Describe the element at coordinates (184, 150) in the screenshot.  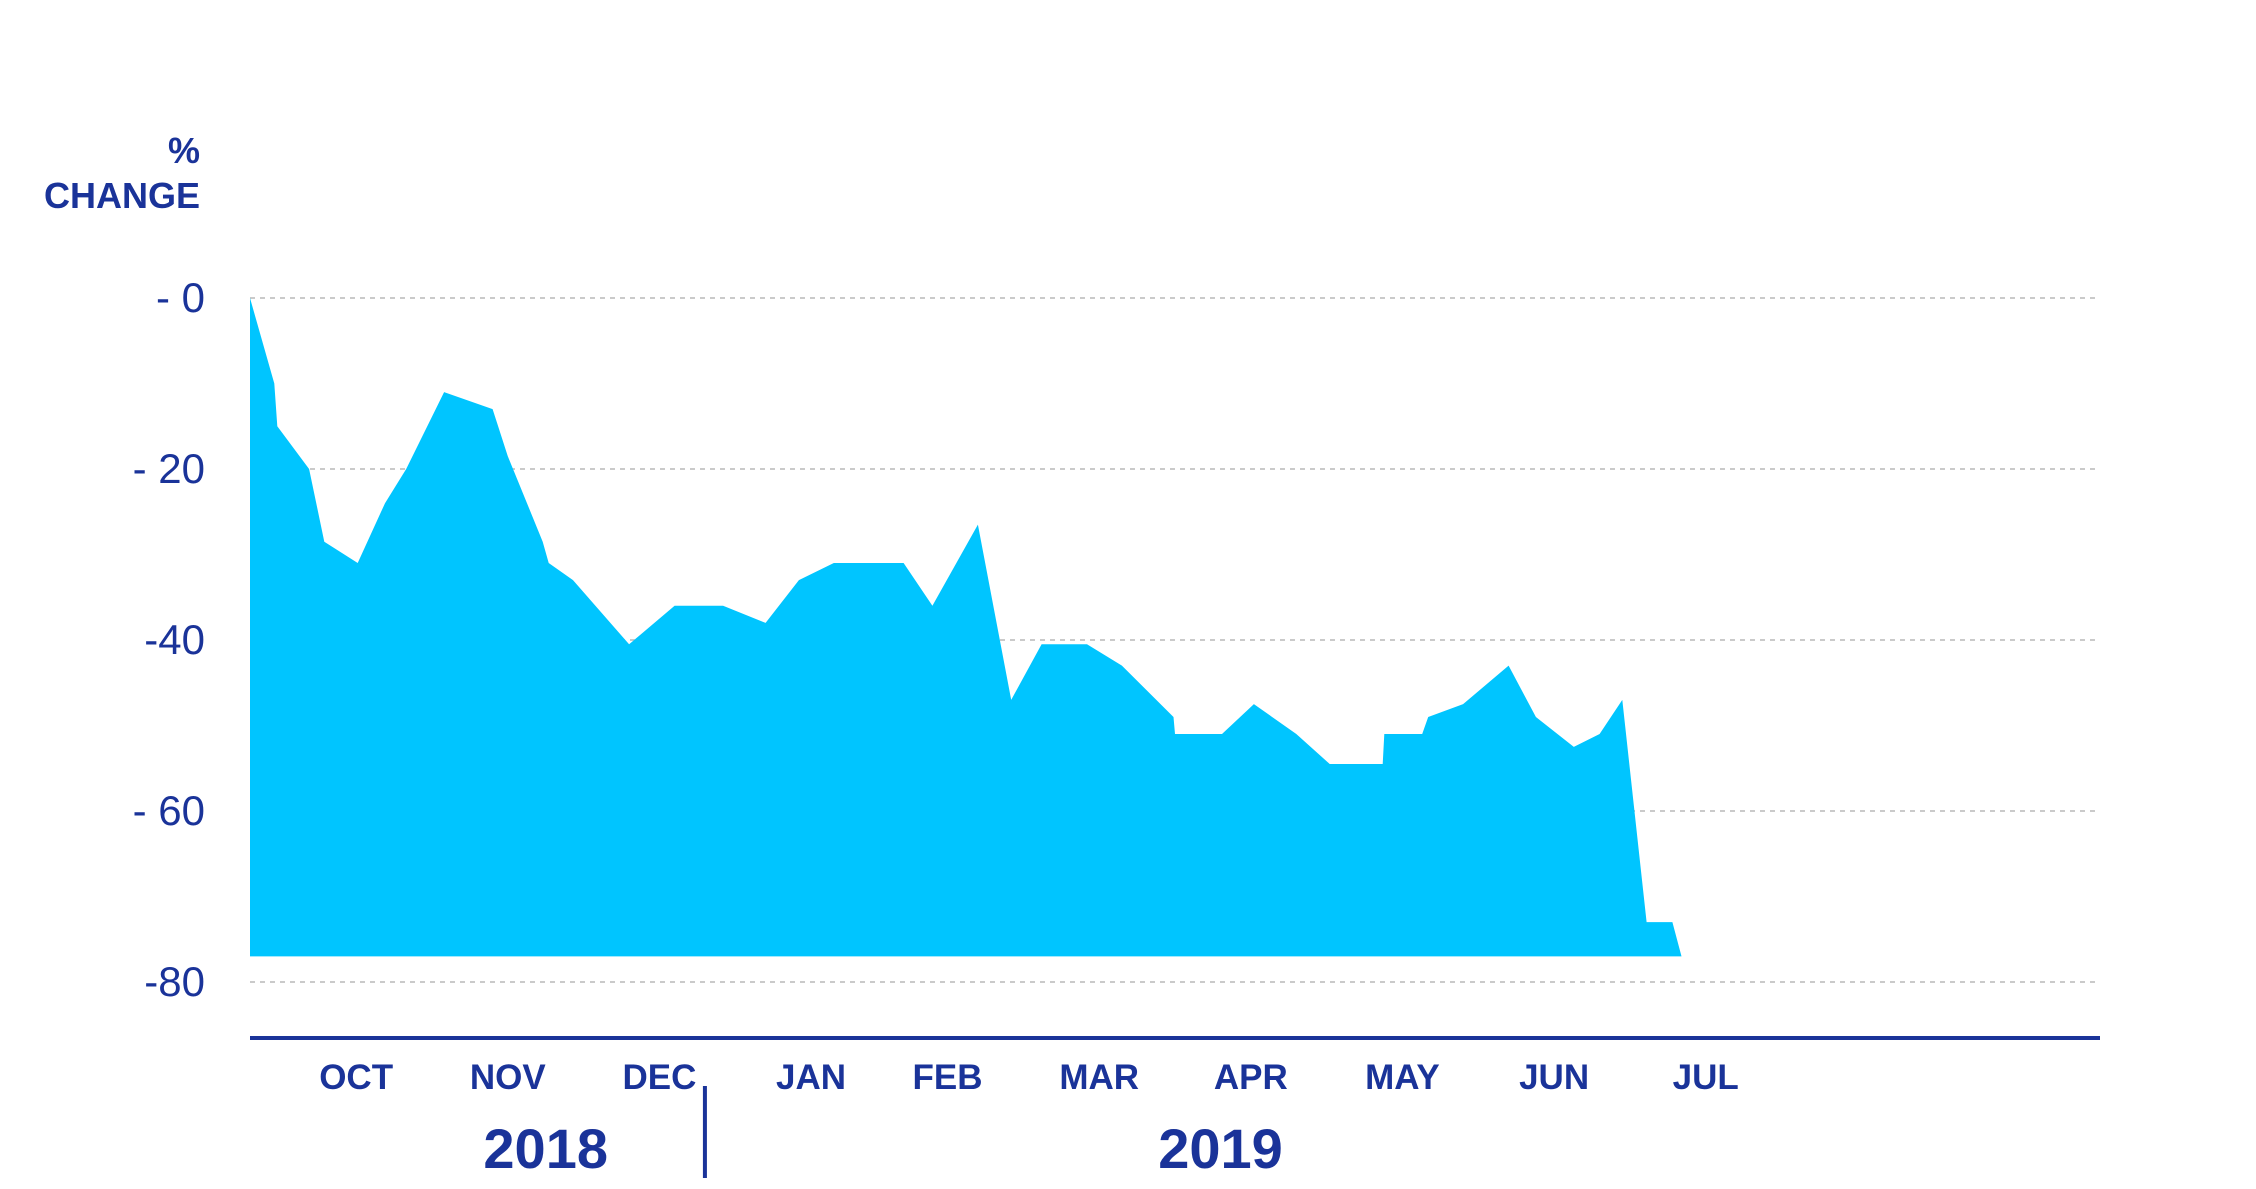
I see `y-axis-title-line1: %` at that location.